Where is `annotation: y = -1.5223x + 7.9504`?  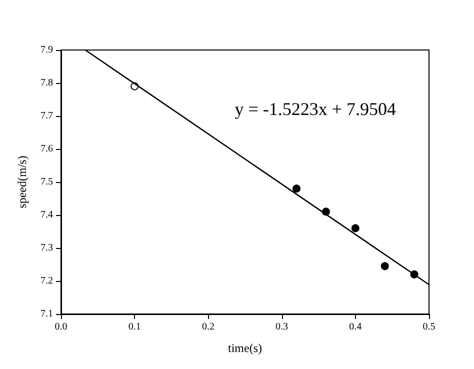 annotation: y = -1.5223x + 7.9504 is located at coordinates (315, 109).